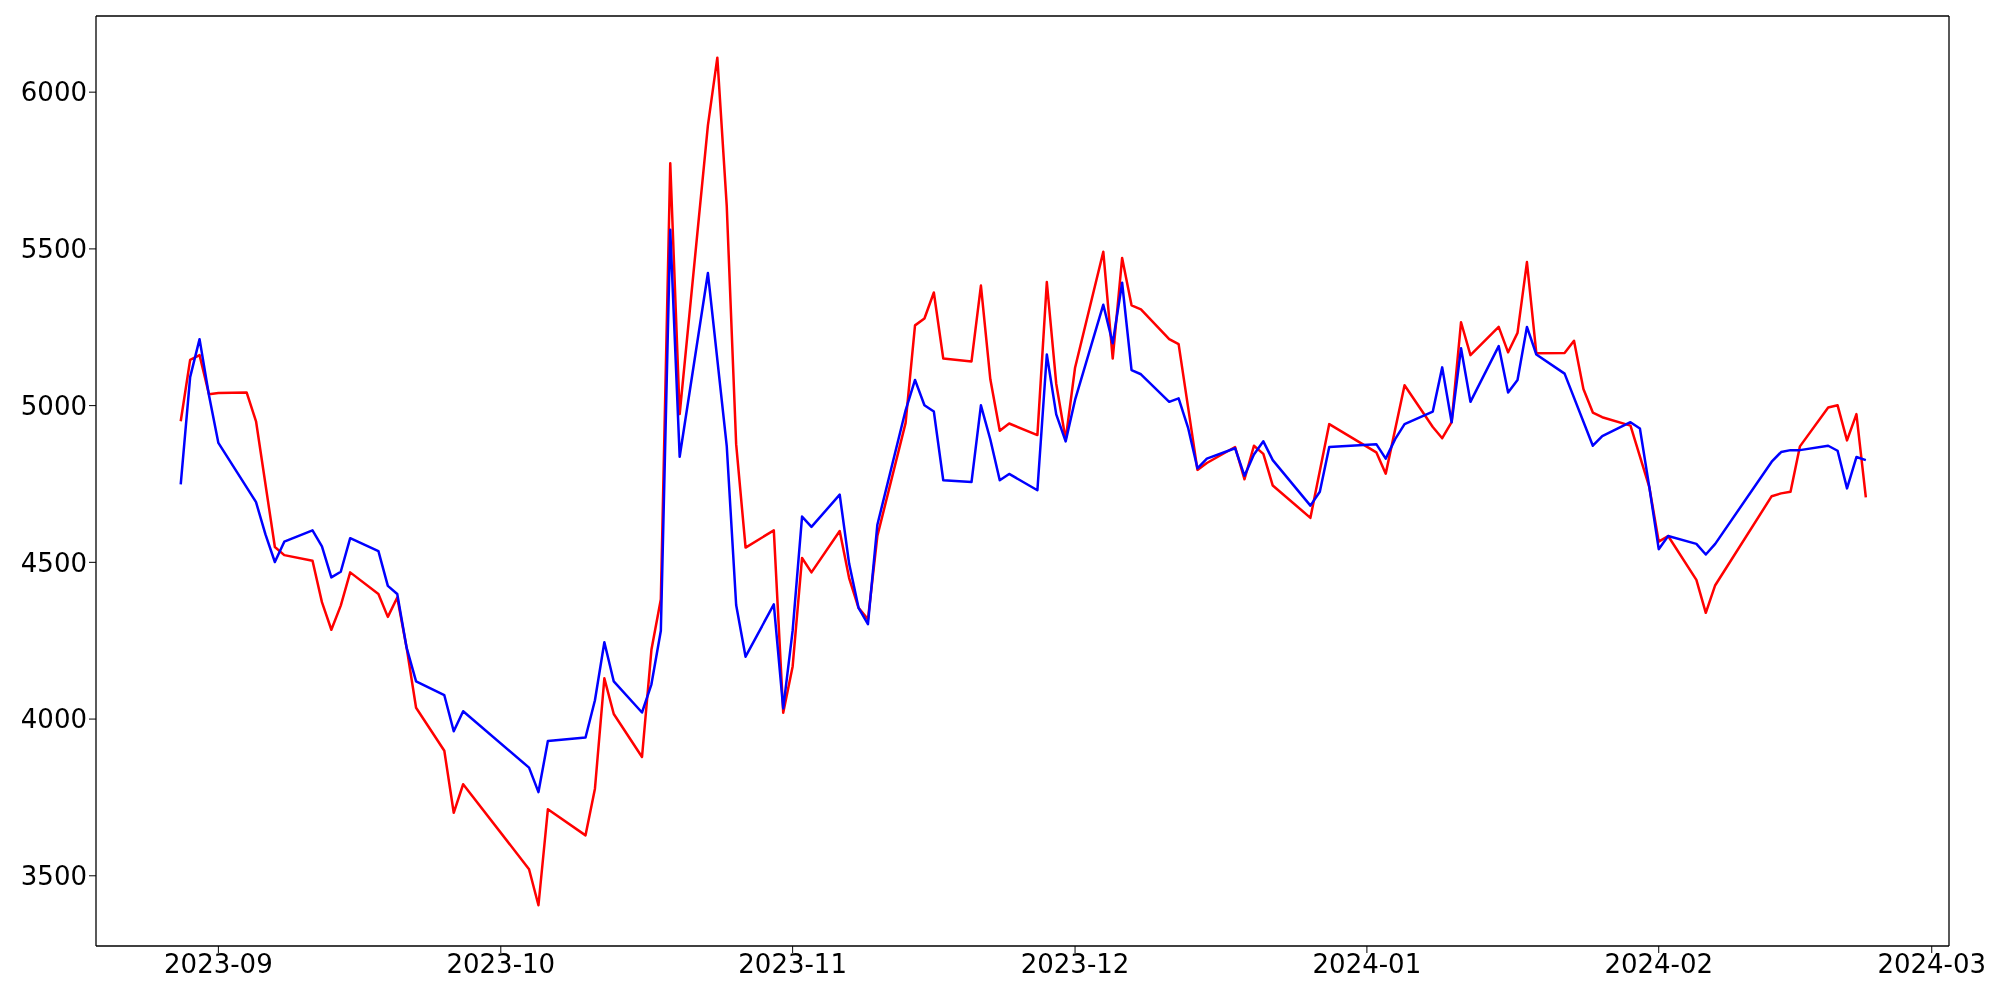  Describe the element at coordinates (53, 405) in the screenshot. I see `y-tick-label: 5000` at that location.